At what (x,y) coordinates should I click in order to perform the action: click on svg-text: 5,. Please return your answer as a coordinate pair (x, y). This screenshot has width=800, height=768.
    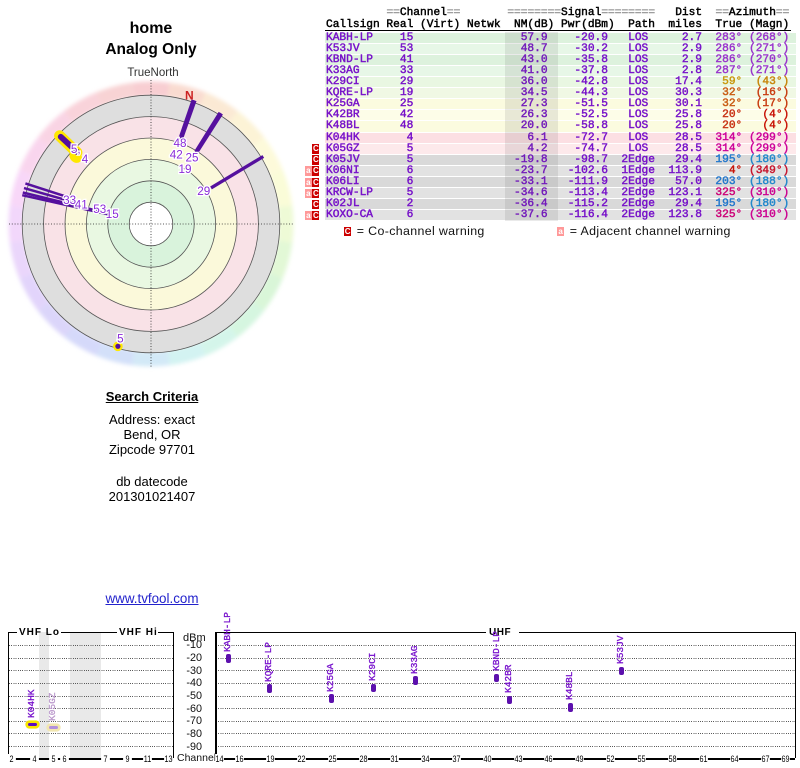
    Looking at the image, I should click on (76, 149).